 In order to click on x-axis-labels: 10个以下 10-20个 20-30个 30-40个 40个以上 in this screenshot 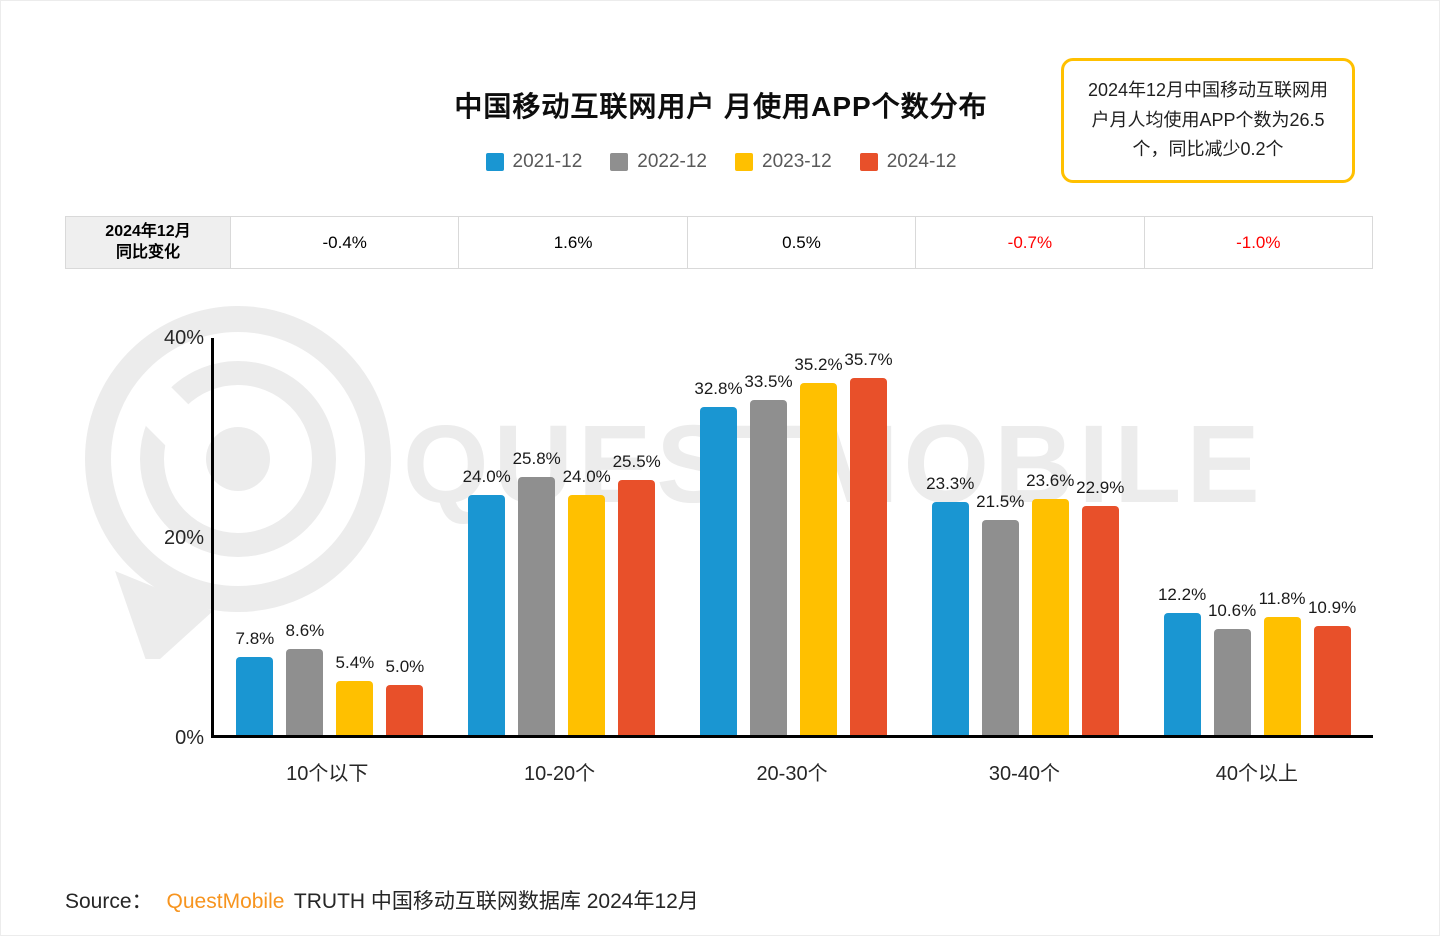, I will do `click(792, 771)`.